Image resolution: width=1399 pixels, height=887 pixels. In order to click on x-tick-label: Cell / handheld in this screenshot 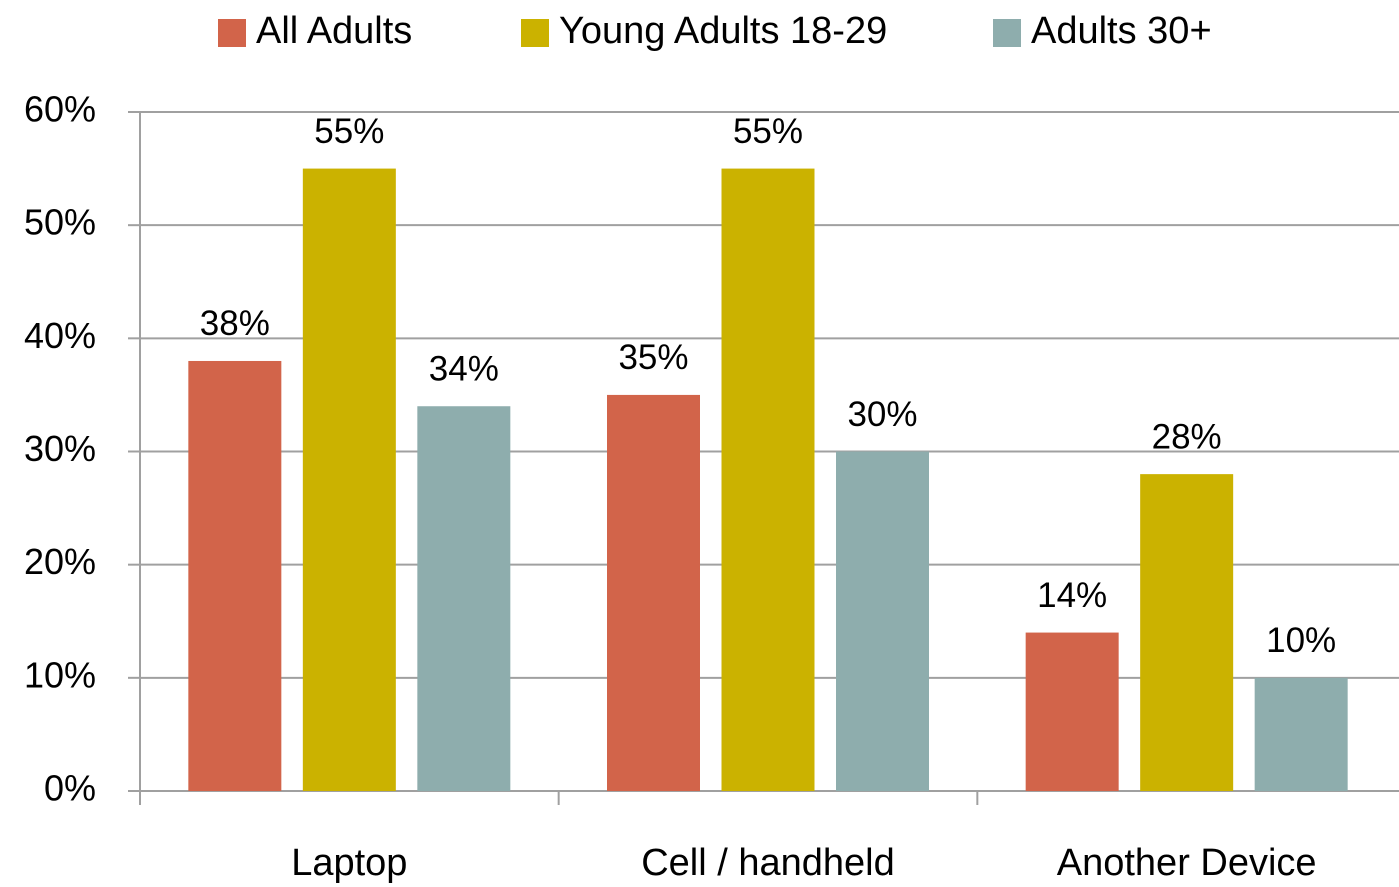, I will do `click(768, 863)`.